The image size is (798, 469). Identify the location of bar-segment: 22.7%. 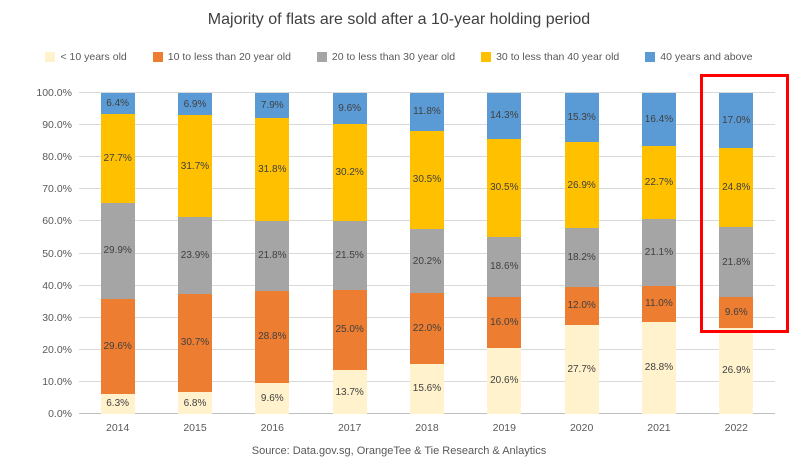
(658, 182).